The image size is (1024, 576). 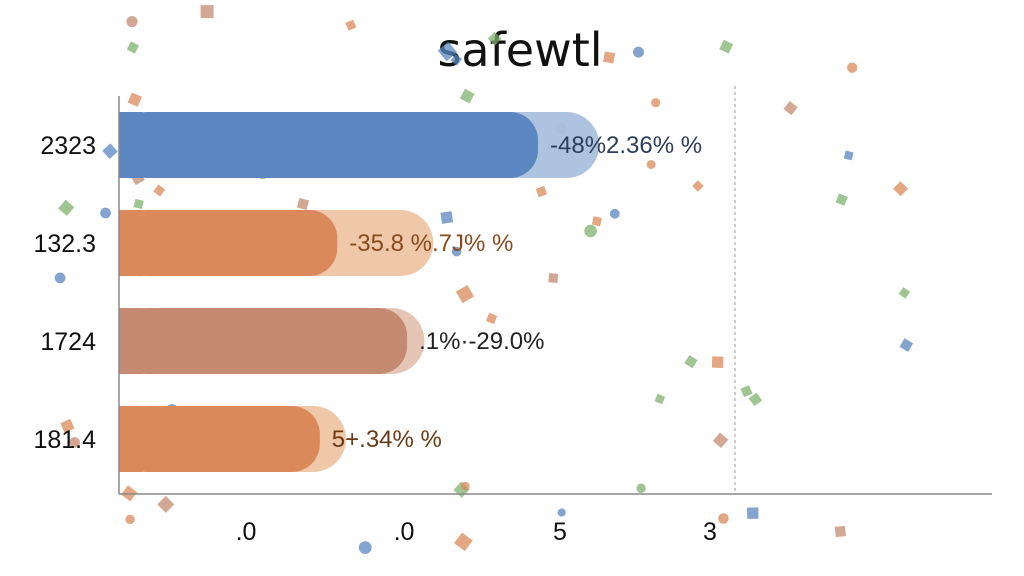 I want to click on data-label: 5+.34% %, so click(x=387, y=439).